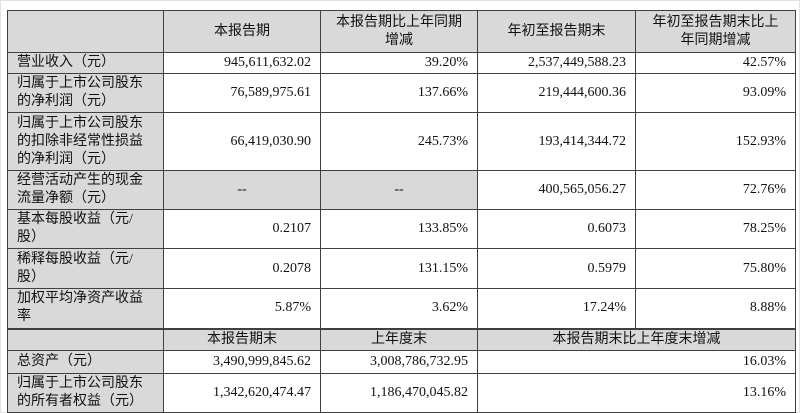 Image resolution: width=800 pixels, height=413 pixels. What do you see at coordinates (85, 190) in the screenshot?
I see `row-label: 经营活动产生的现金流量净额（元）` at bounding box center [85, 190].